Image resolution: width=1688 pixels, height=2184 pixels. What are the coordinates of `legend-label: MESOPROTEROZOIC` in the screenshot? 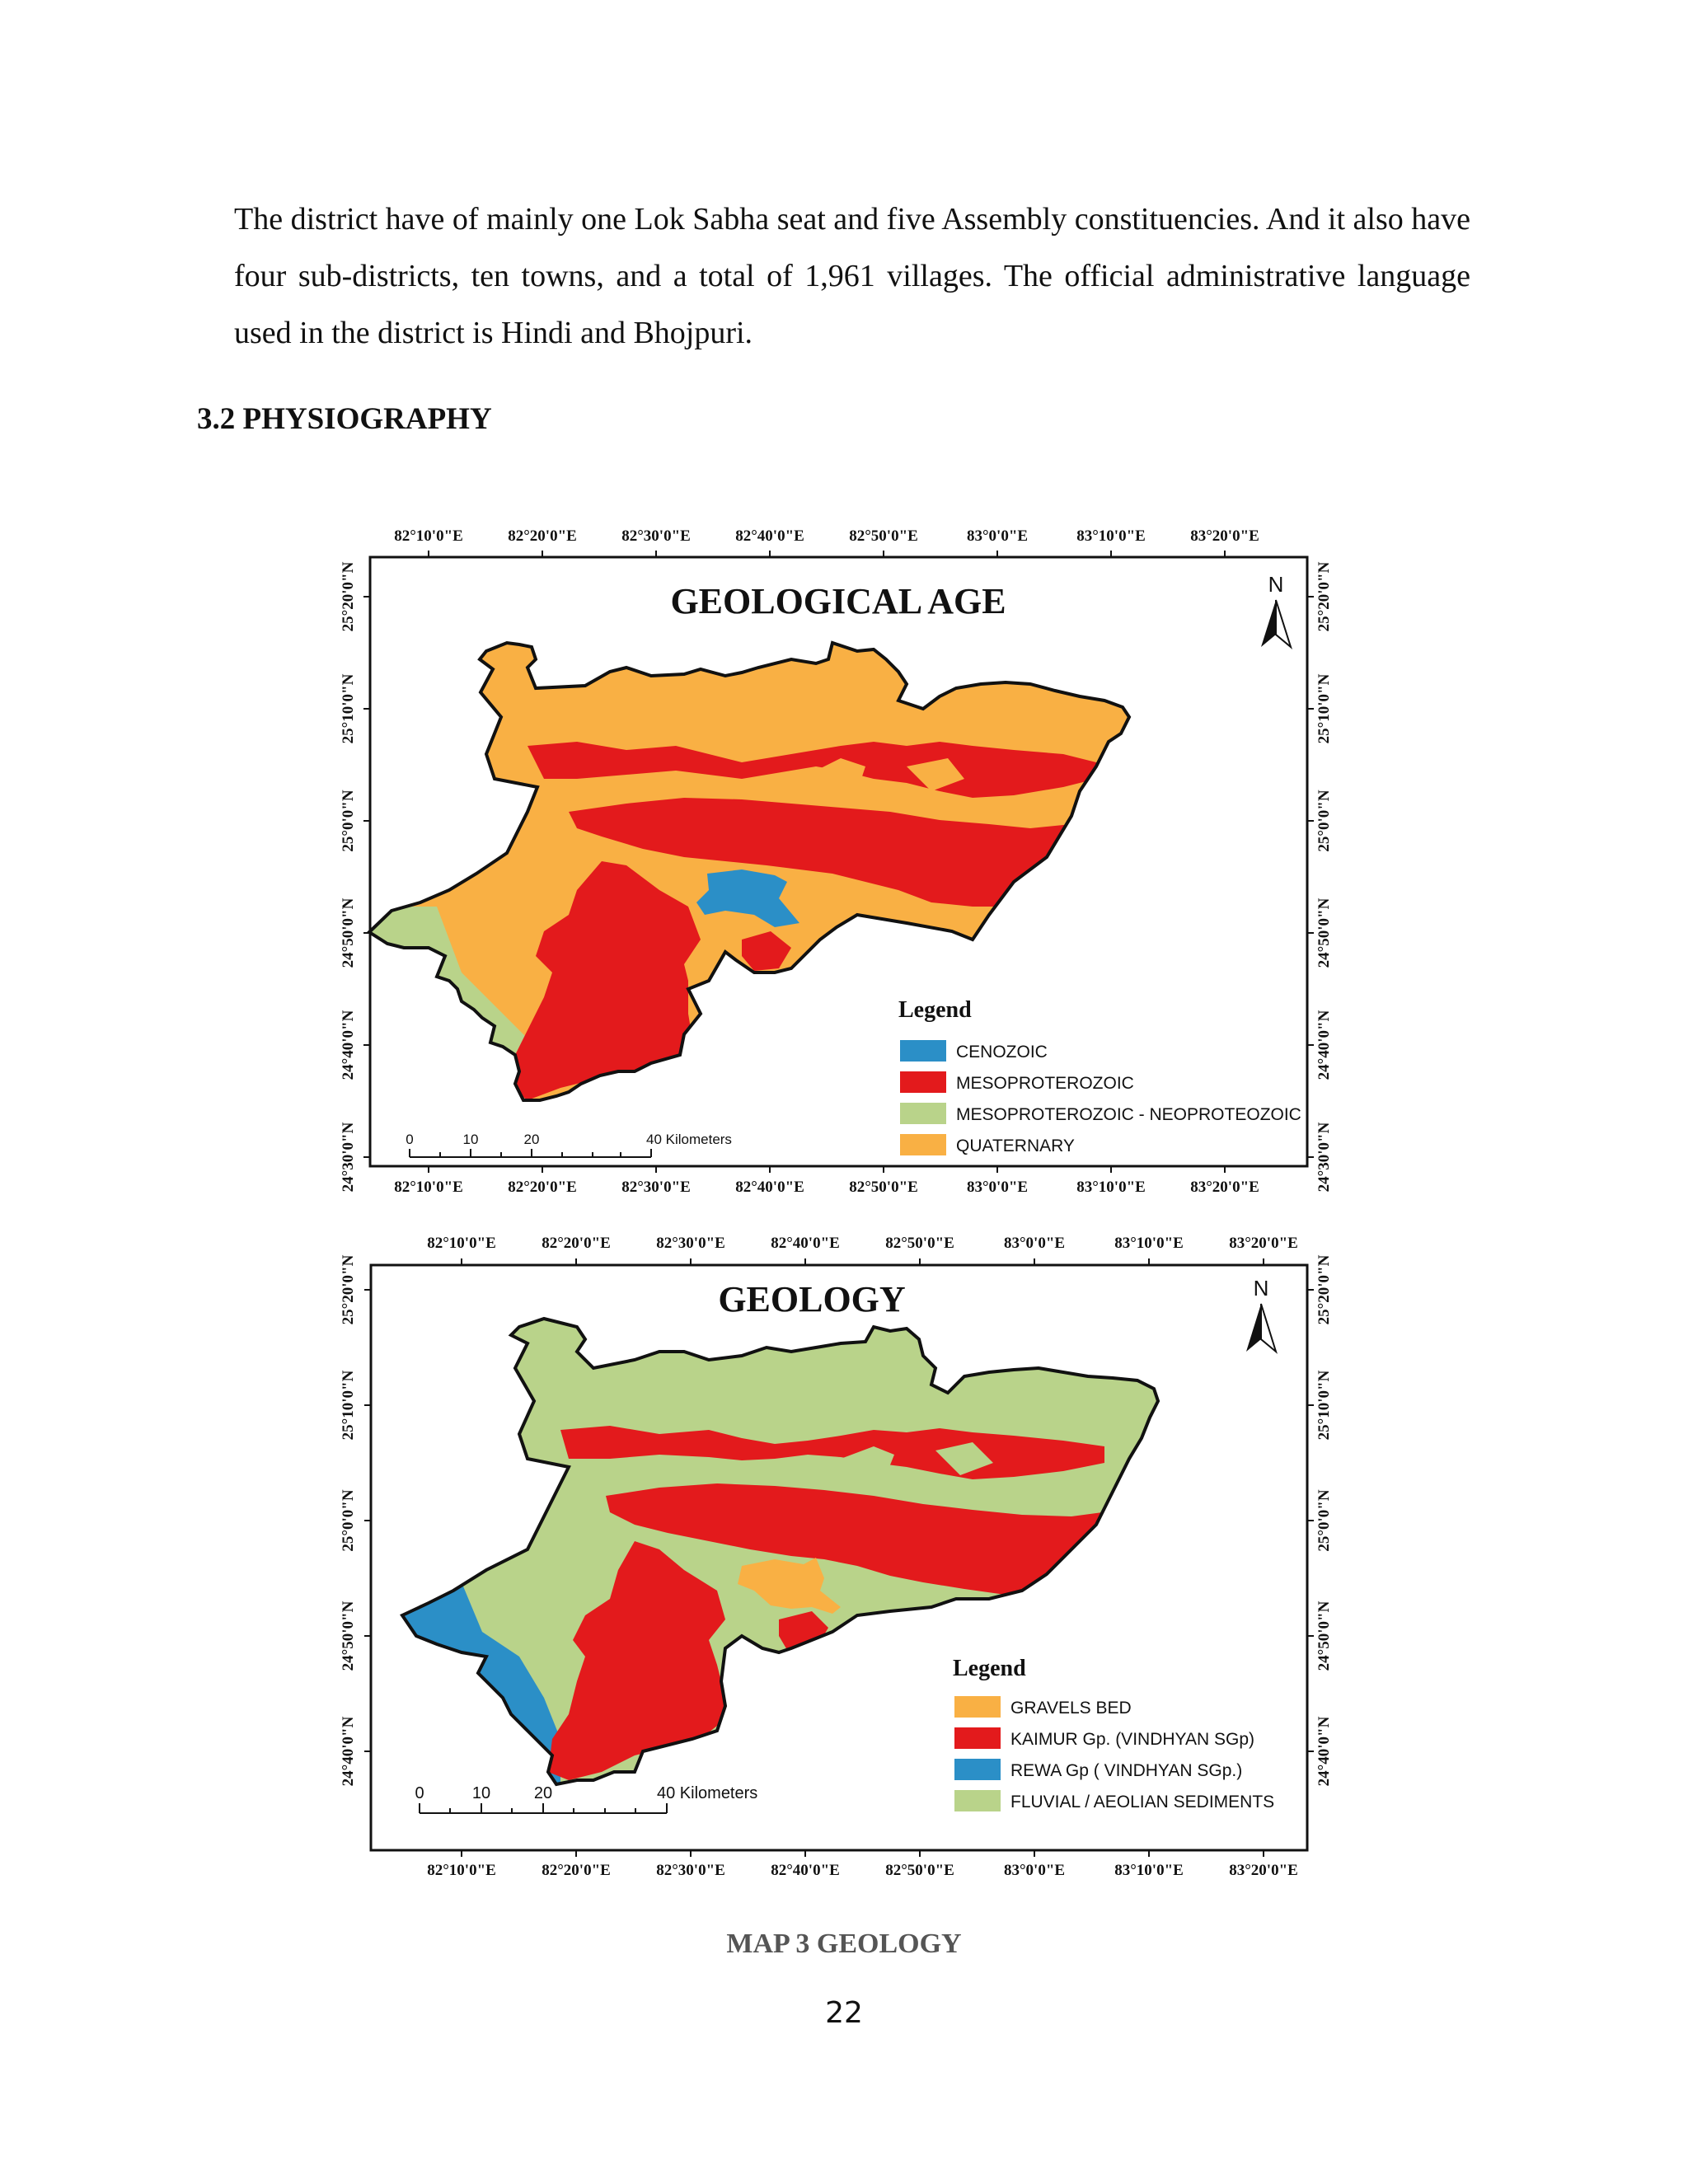 It's located at (1045, 1083).